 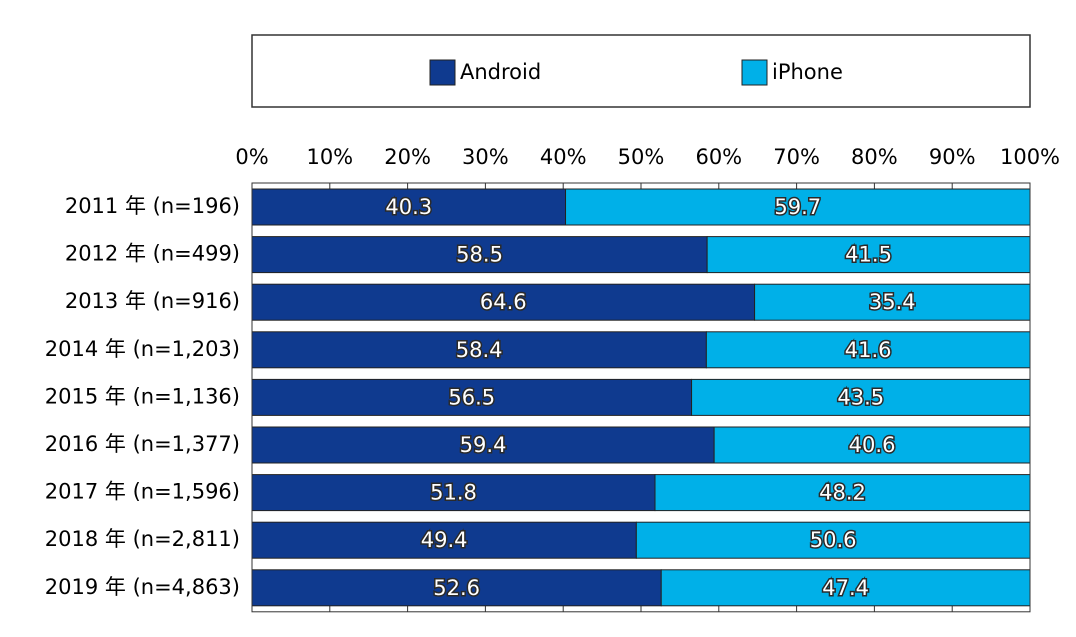 I want to click on x-tick-label: 40%, so click(x=563, y=157).